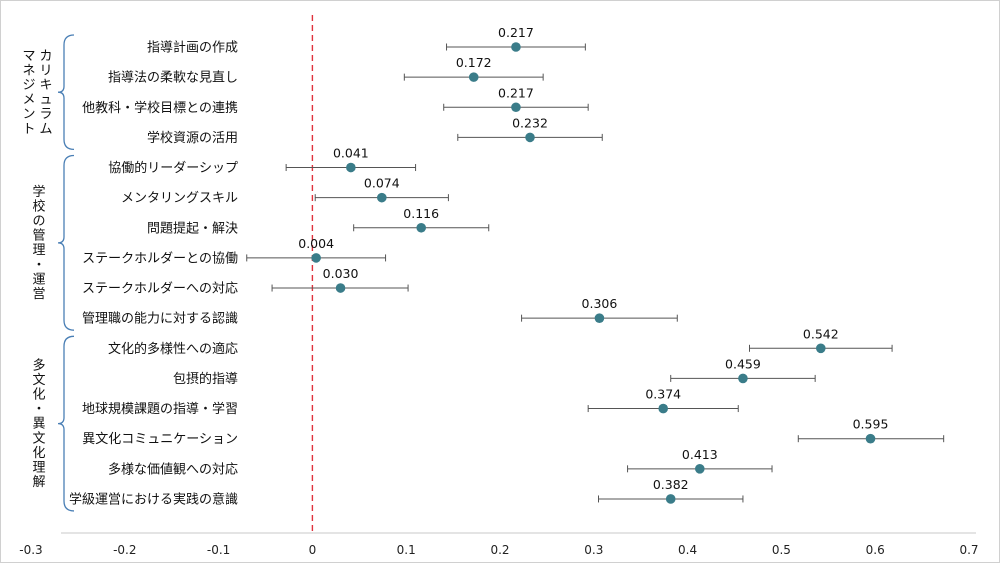 The height and width of the screenshot is (566, 1000). I want to click on data-label: 0.413, so click(700, 454).